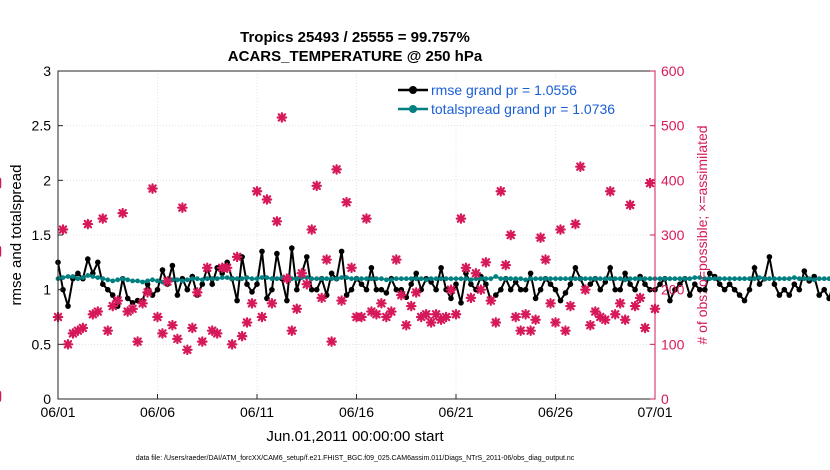 Image resolution: width=830 pixels, height=470 pixels. I want to click on chart-title-line1: Tropics 25493 / 25555 = 99.757%, so click(355, 37).